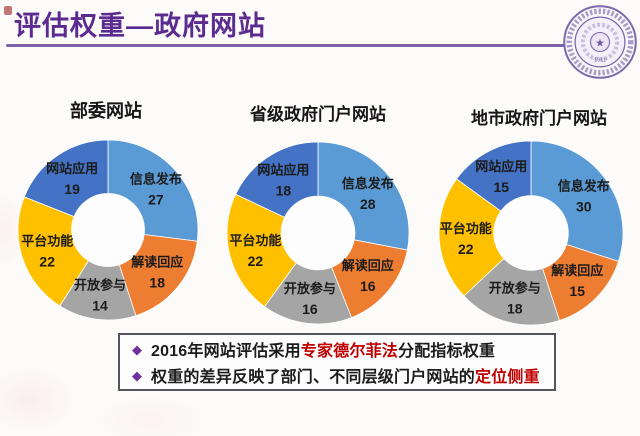 This screenshot has height=436, width=640. I want to click on chart-title-provincial: 省级政府门户网站, so click(318, 114).